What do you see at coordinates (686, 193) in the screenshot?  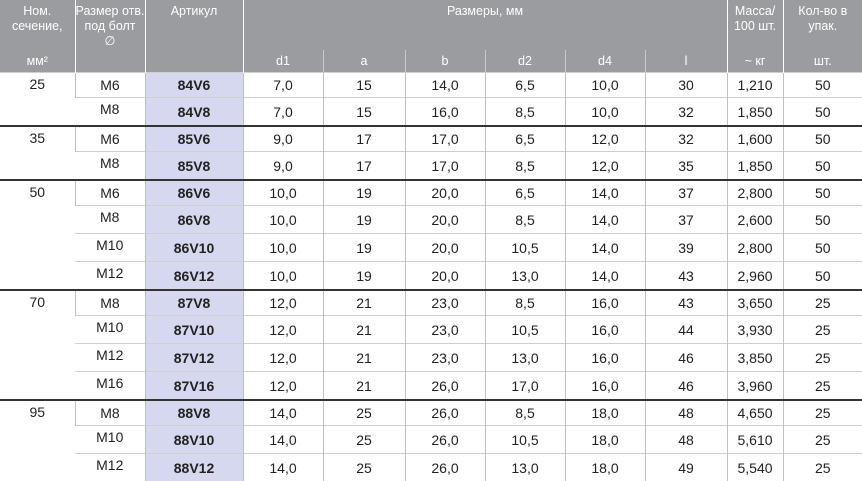 I see `l-cell: 37` at bounding box center [686, 193].